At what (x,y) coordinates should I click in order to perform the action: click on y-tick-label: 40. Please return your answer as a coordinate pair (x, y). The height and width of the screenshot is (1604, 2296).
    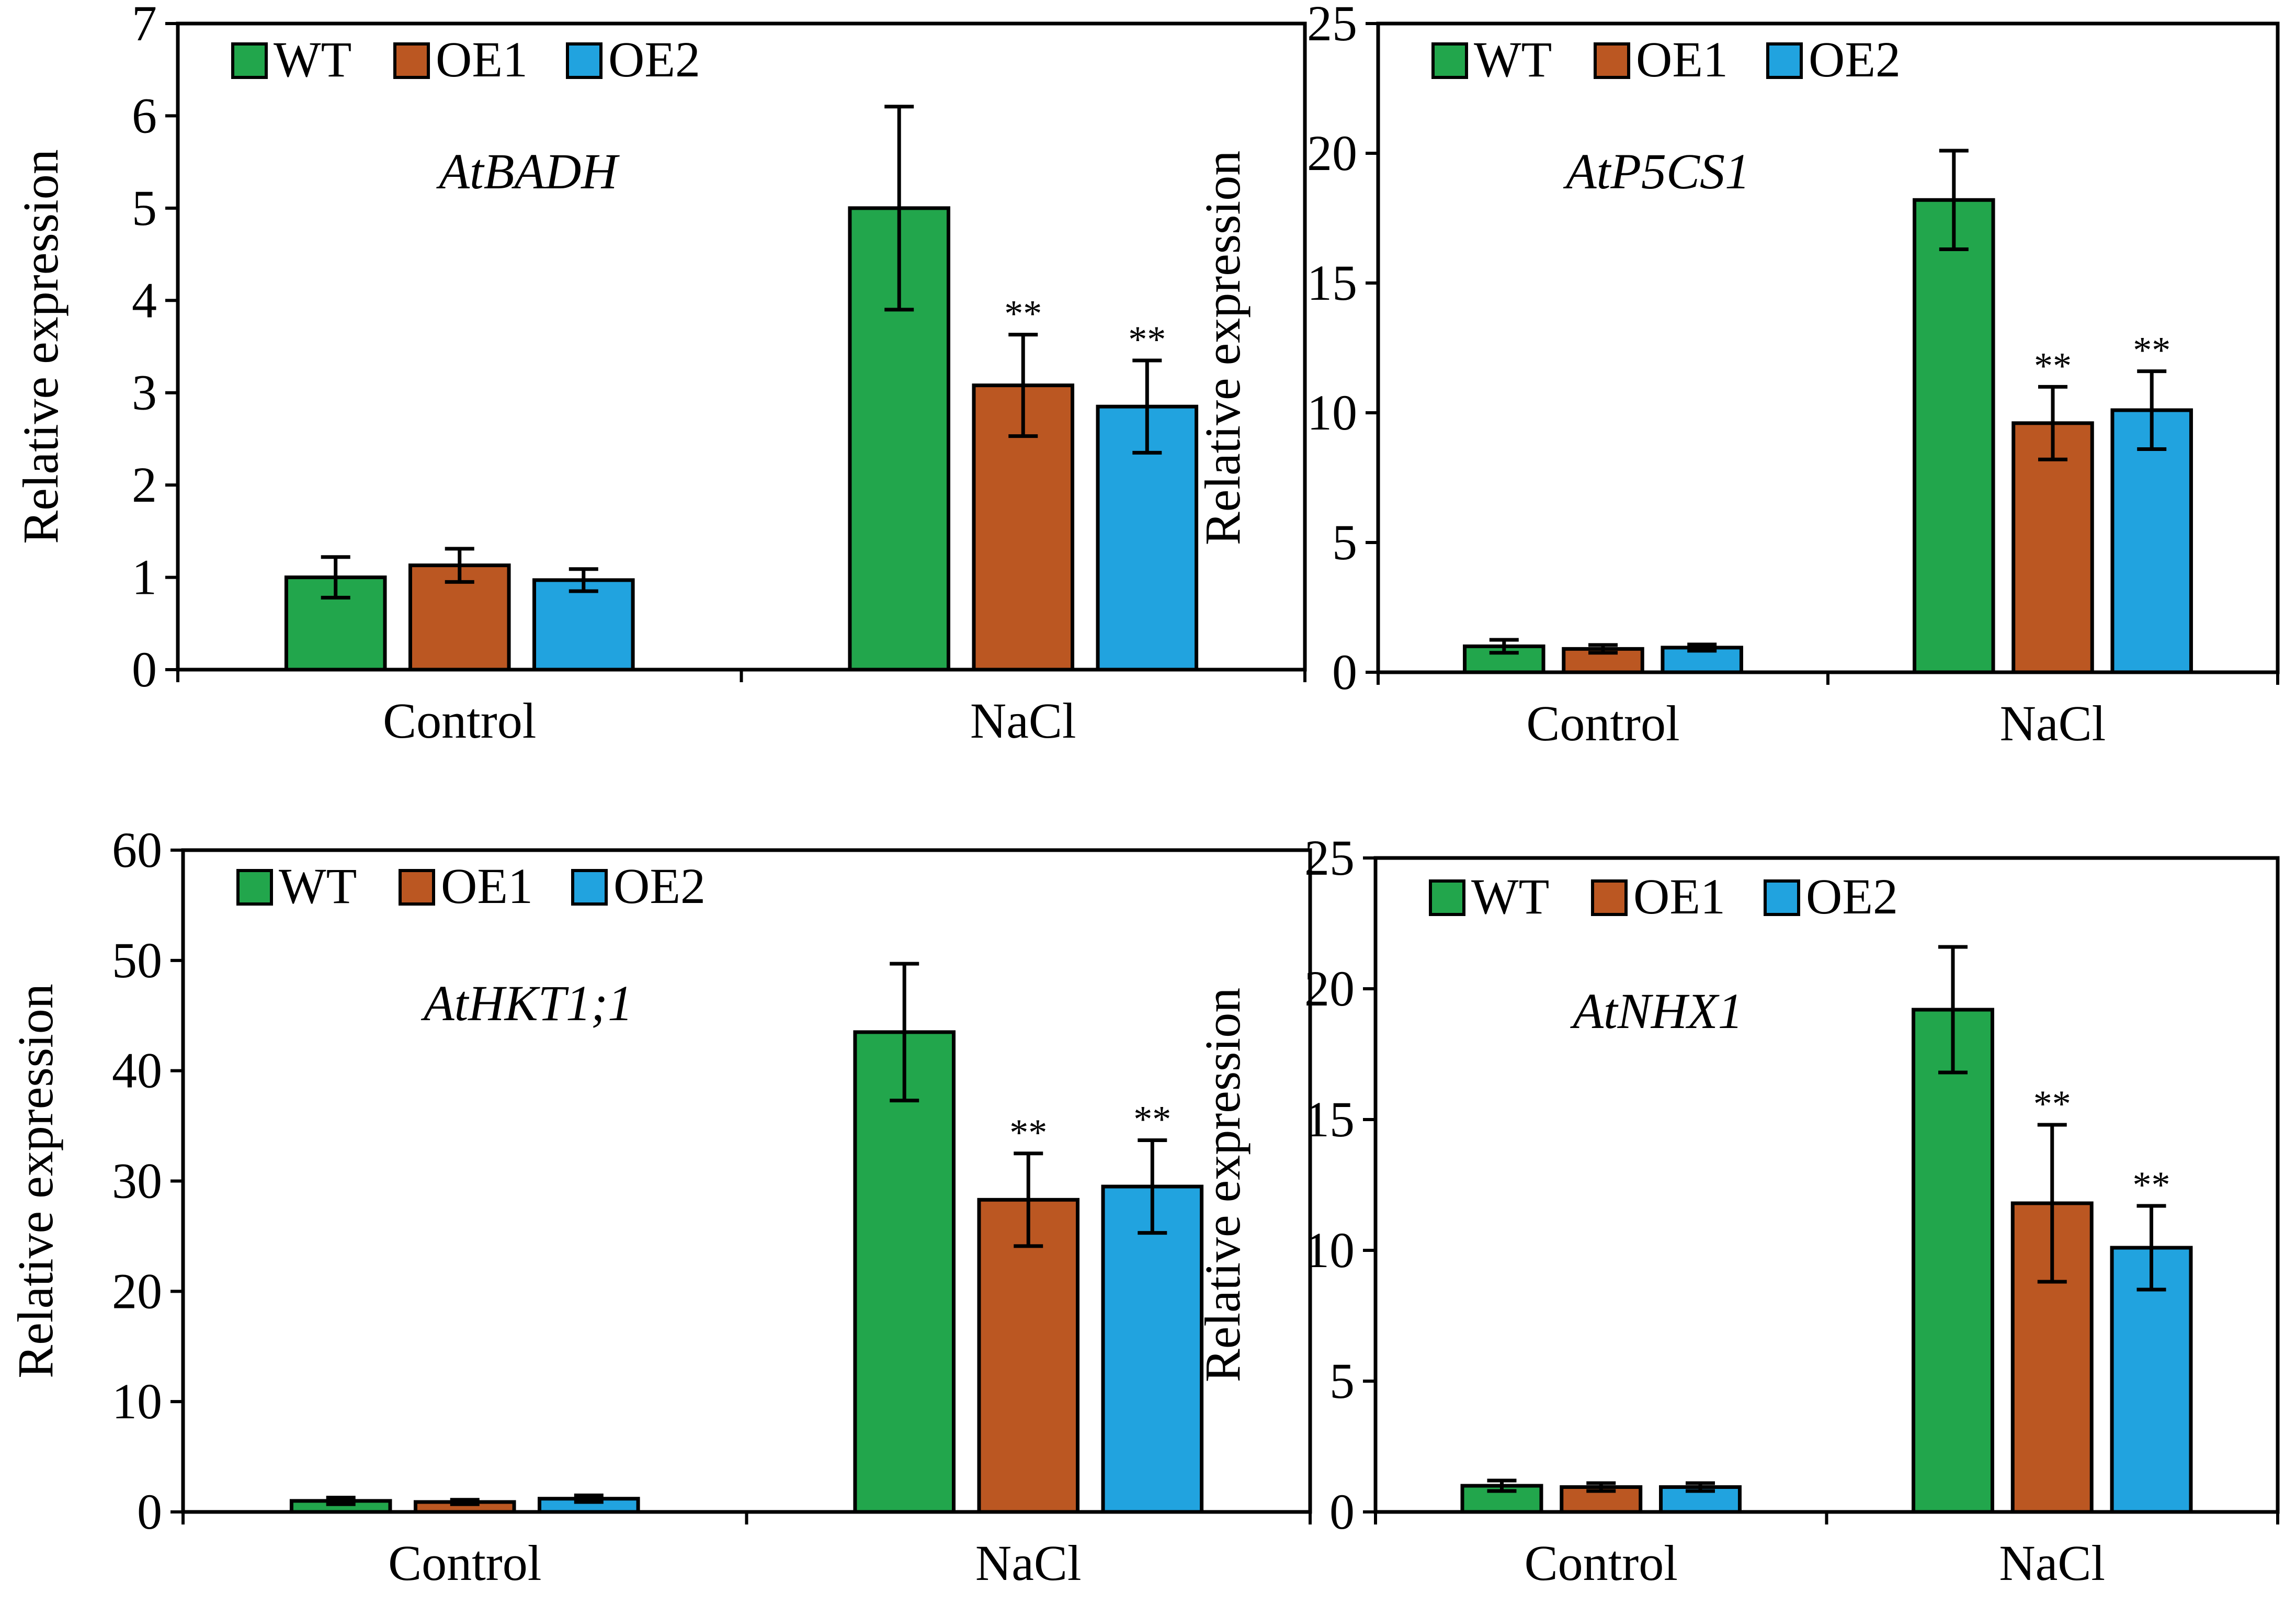
    Looking at the image, I should click on (137, 1071).